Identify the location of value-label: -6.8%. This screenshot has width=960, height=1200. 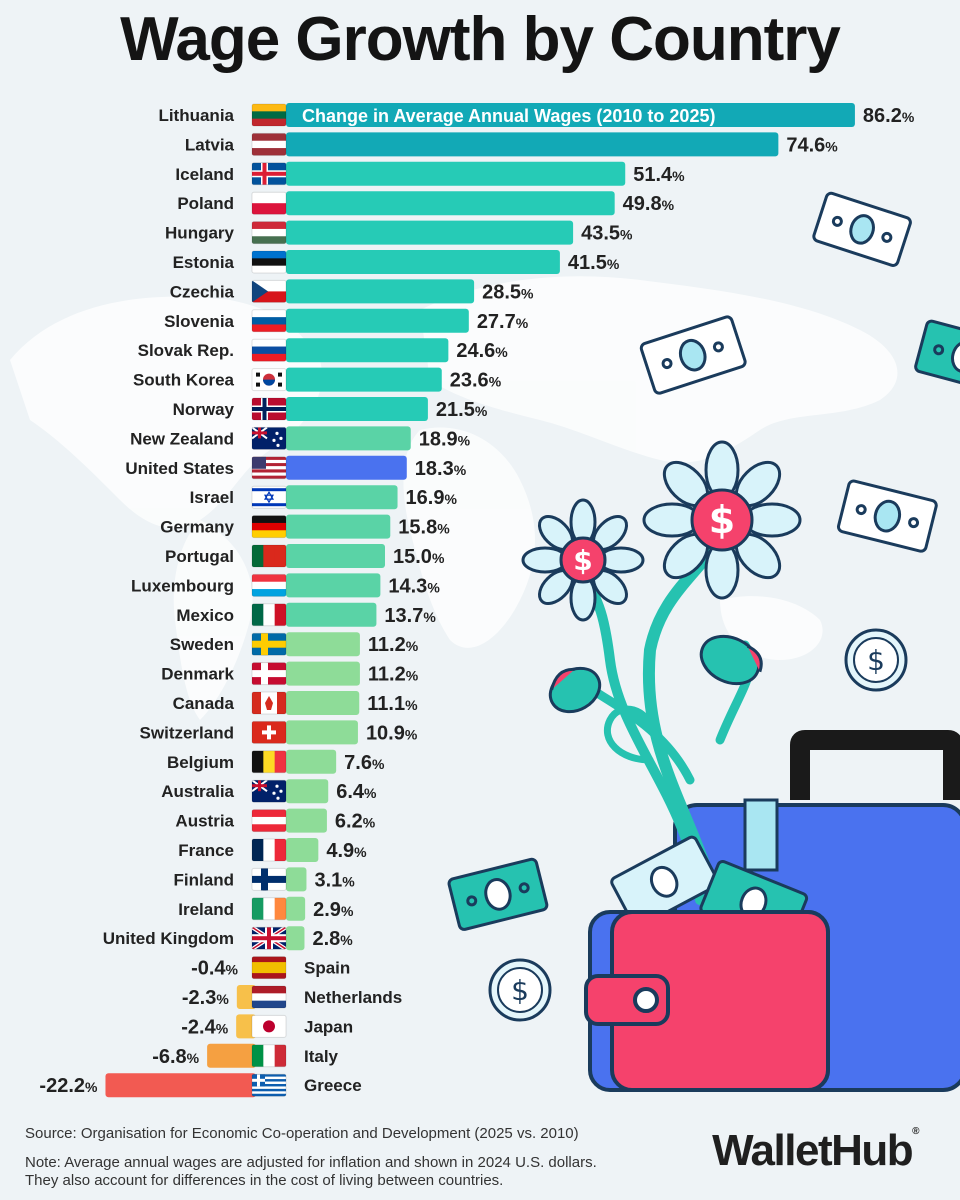
(175, 1057).